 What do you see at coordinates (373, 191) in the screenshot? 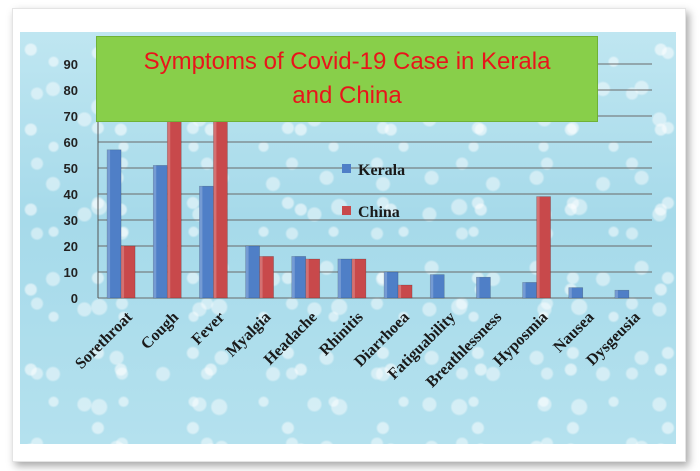
I see `legend: Kerala China` at bounding box center [373, 191].